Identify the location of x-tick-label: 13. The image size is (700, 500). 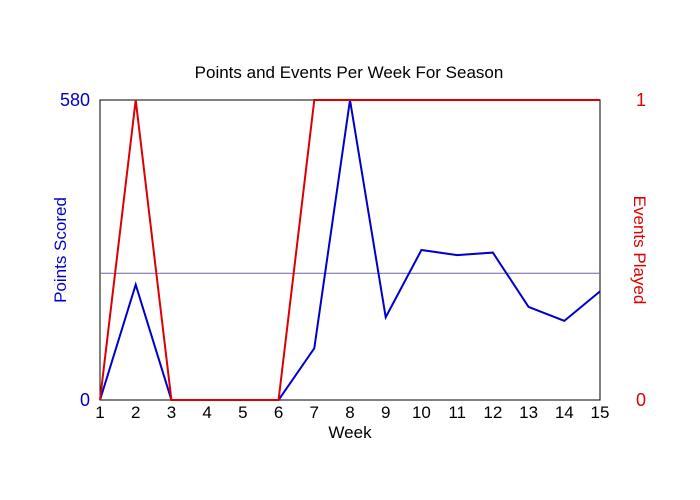
(528, 412).